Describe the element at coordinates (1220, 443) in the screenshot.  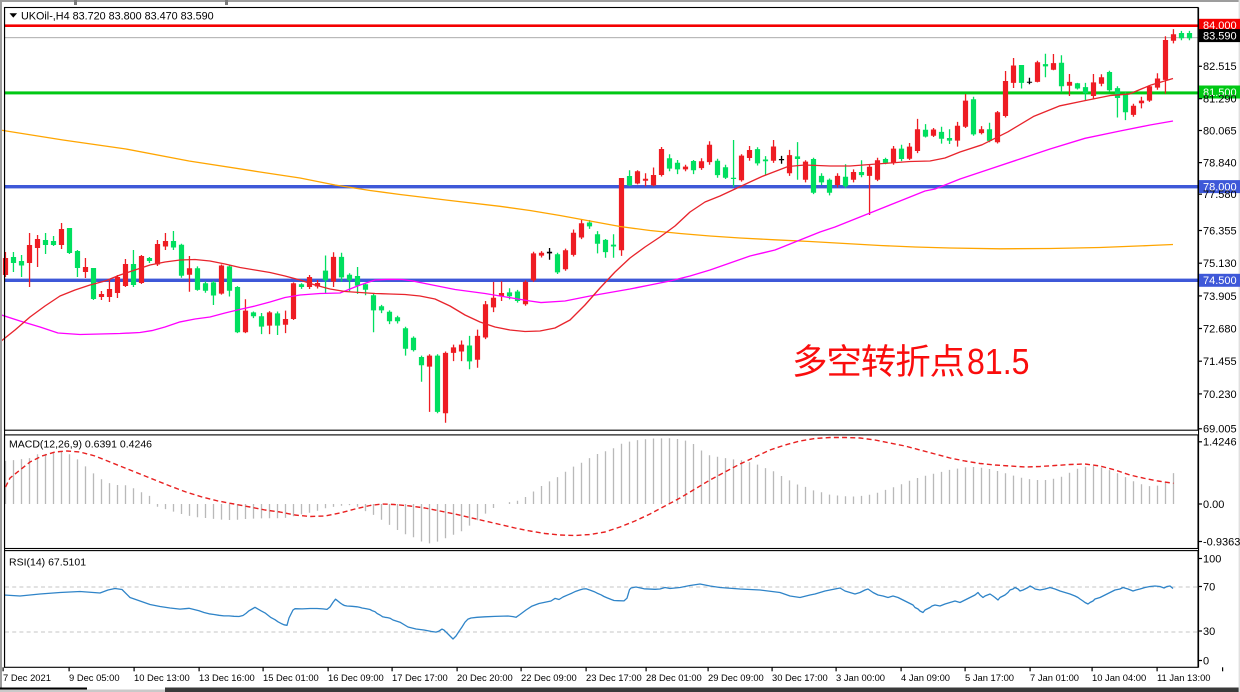
I see `svg-text: 1.4246` at that location.